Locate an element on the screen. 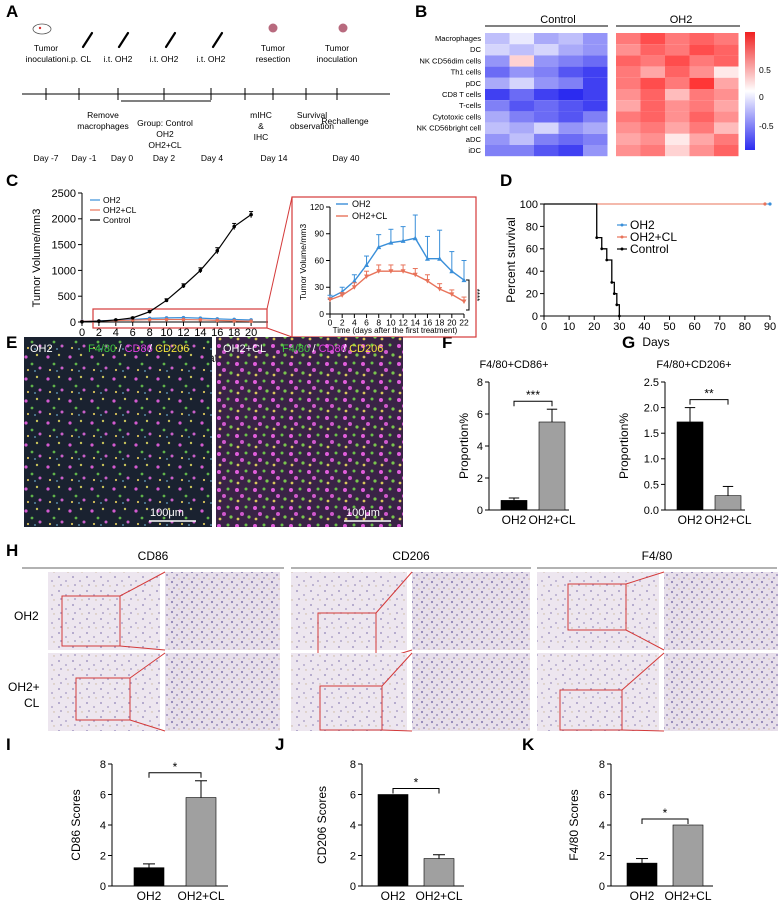 The height and width of the screenshot is (903, 780). x-tick-label: 10 is located at coordinates (569, 327).